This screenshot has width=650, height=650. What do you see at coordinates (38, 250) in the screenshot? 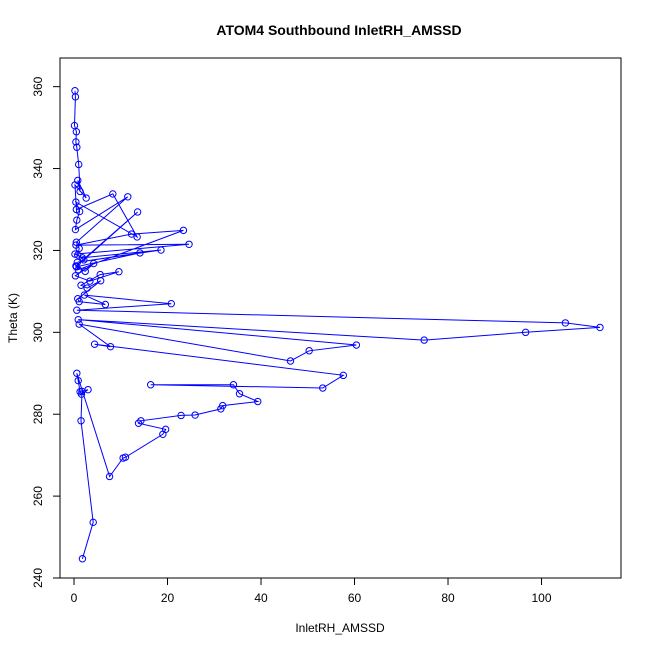
I see `y-tick-label: 320` at bounding box center [38, 250].